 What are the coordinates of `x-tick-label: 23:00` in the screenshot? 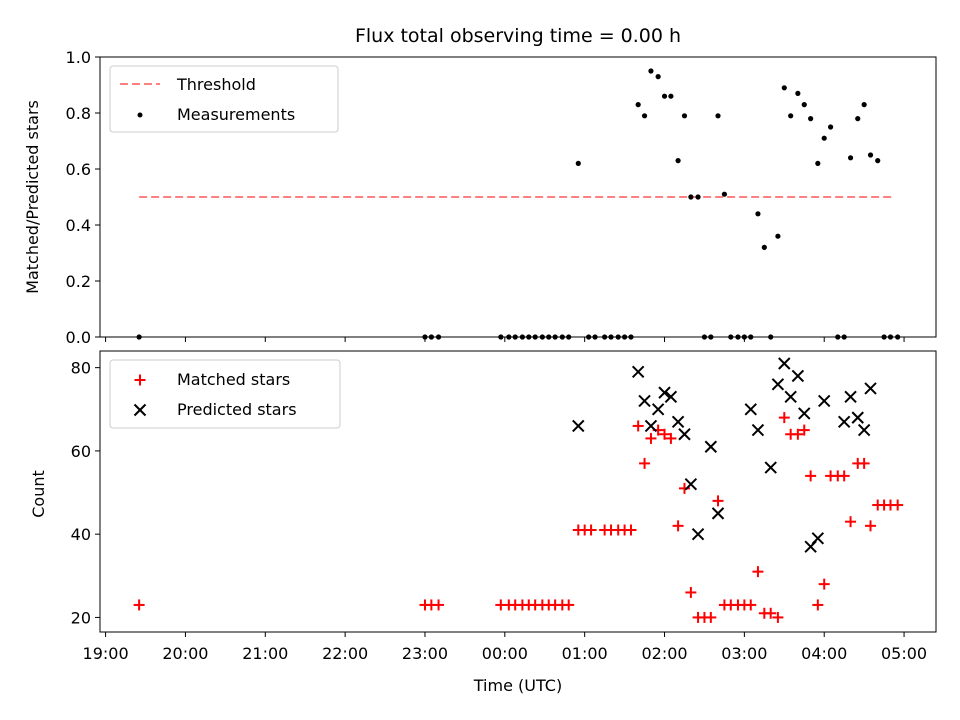 It's located at (425, 653).